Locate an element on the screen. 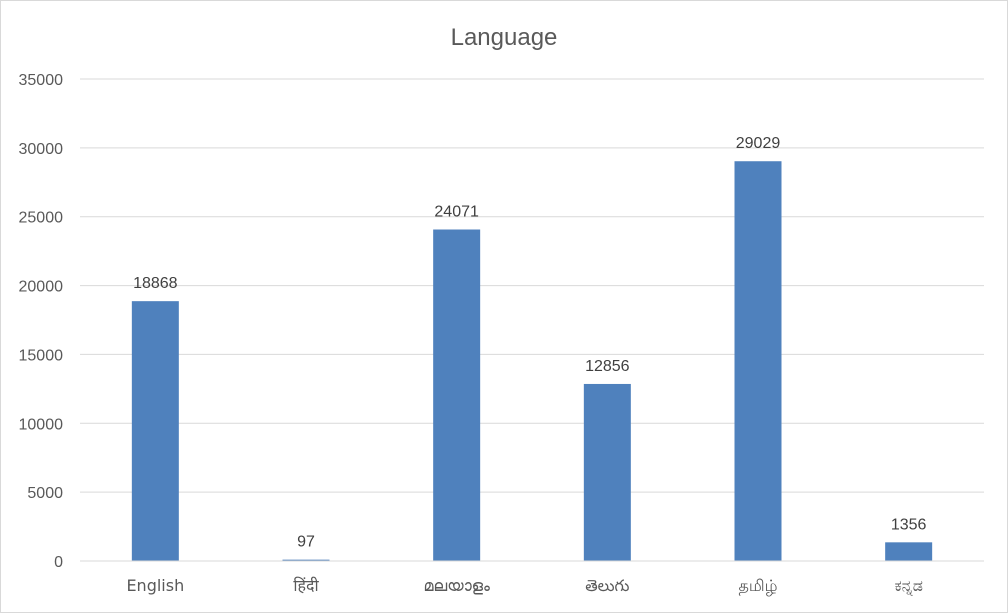 Image resolution: width=1008 pixels, height=613 pixels. x-category-label: हिंदी is located at coordinates (306, 585).